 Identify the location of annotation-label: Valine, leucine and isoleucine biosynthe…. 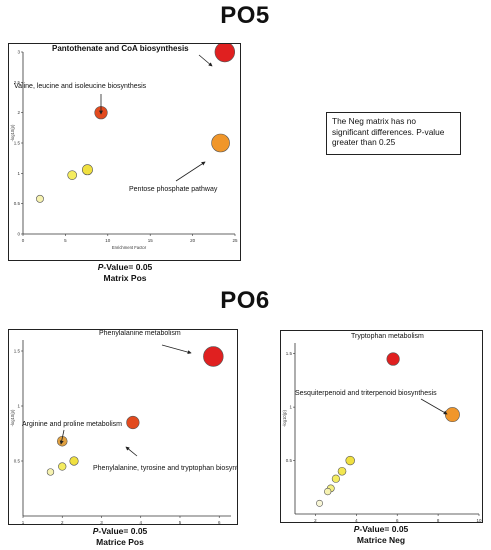
(80, 86).